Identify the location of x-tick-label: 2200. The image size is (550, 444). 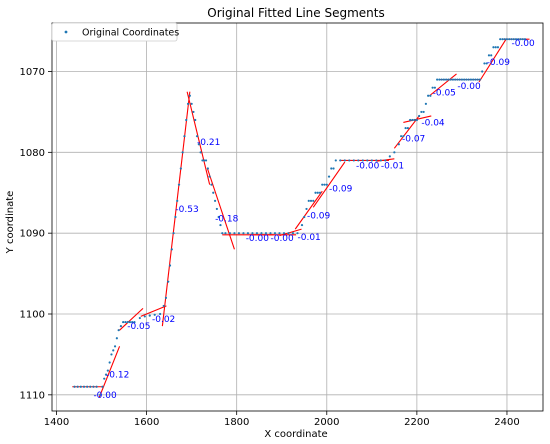
(416, 422).